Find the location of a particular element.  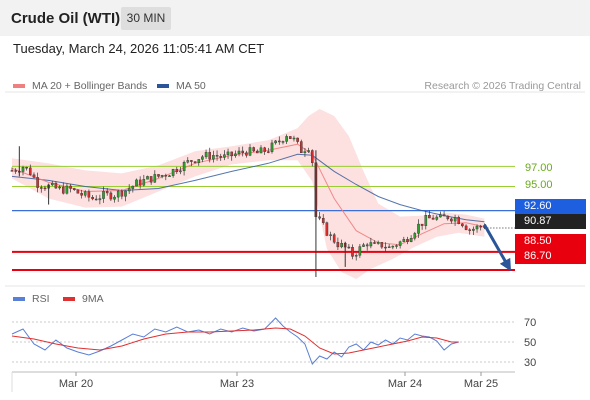

datetime-label: Tuesday, March 24, 2026 11:05:41 AM CET is located at coordinates (139, 48).